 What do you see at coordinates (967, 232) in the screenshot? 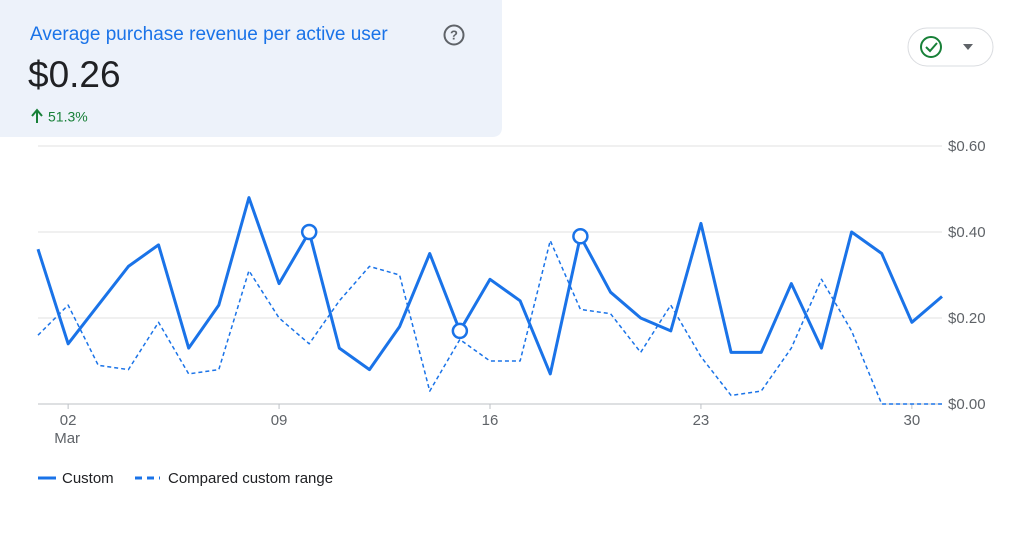
I see `y-tick-label: $0.40` at bounding box center [967, 232].